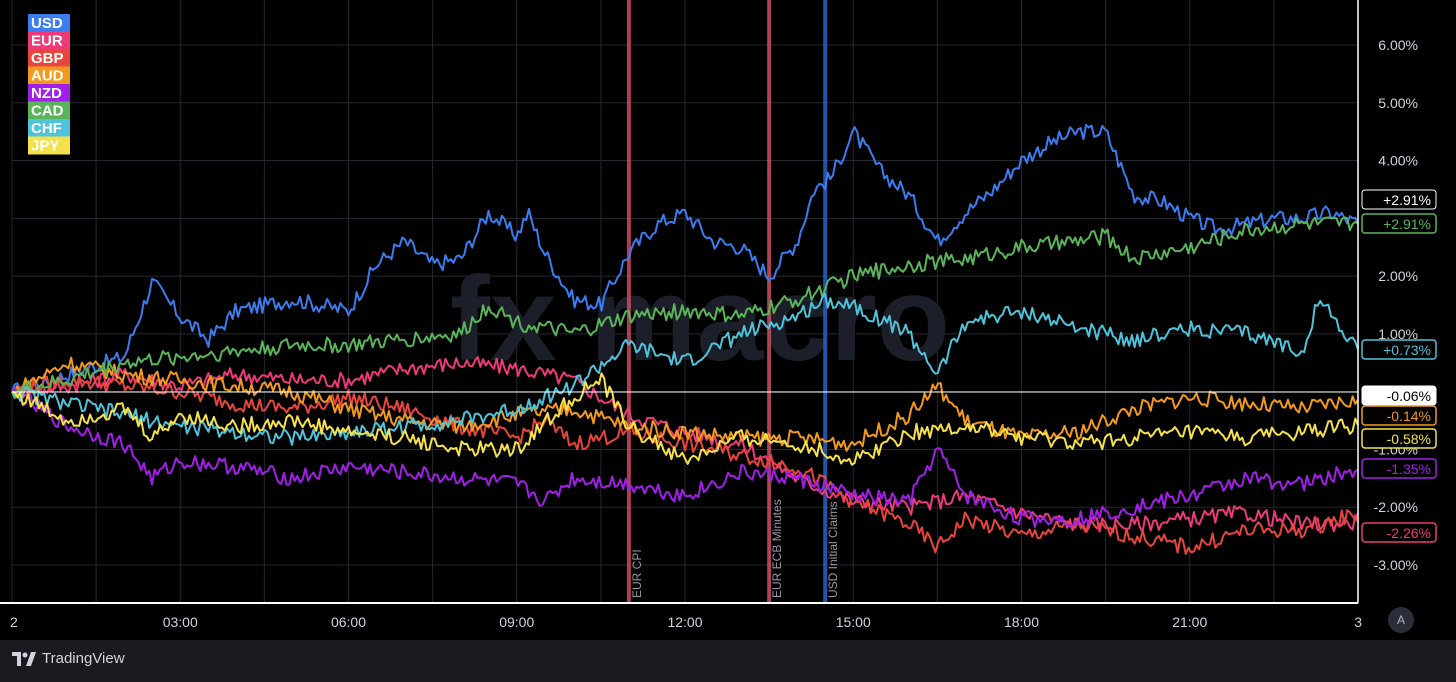 Image resolution: width=1456 pixels, height=682 pixels. What do you see at coordinates (637, 573) in the screenshot?
I see `event-label: EUR CPI` at bounding box center [637, 573].